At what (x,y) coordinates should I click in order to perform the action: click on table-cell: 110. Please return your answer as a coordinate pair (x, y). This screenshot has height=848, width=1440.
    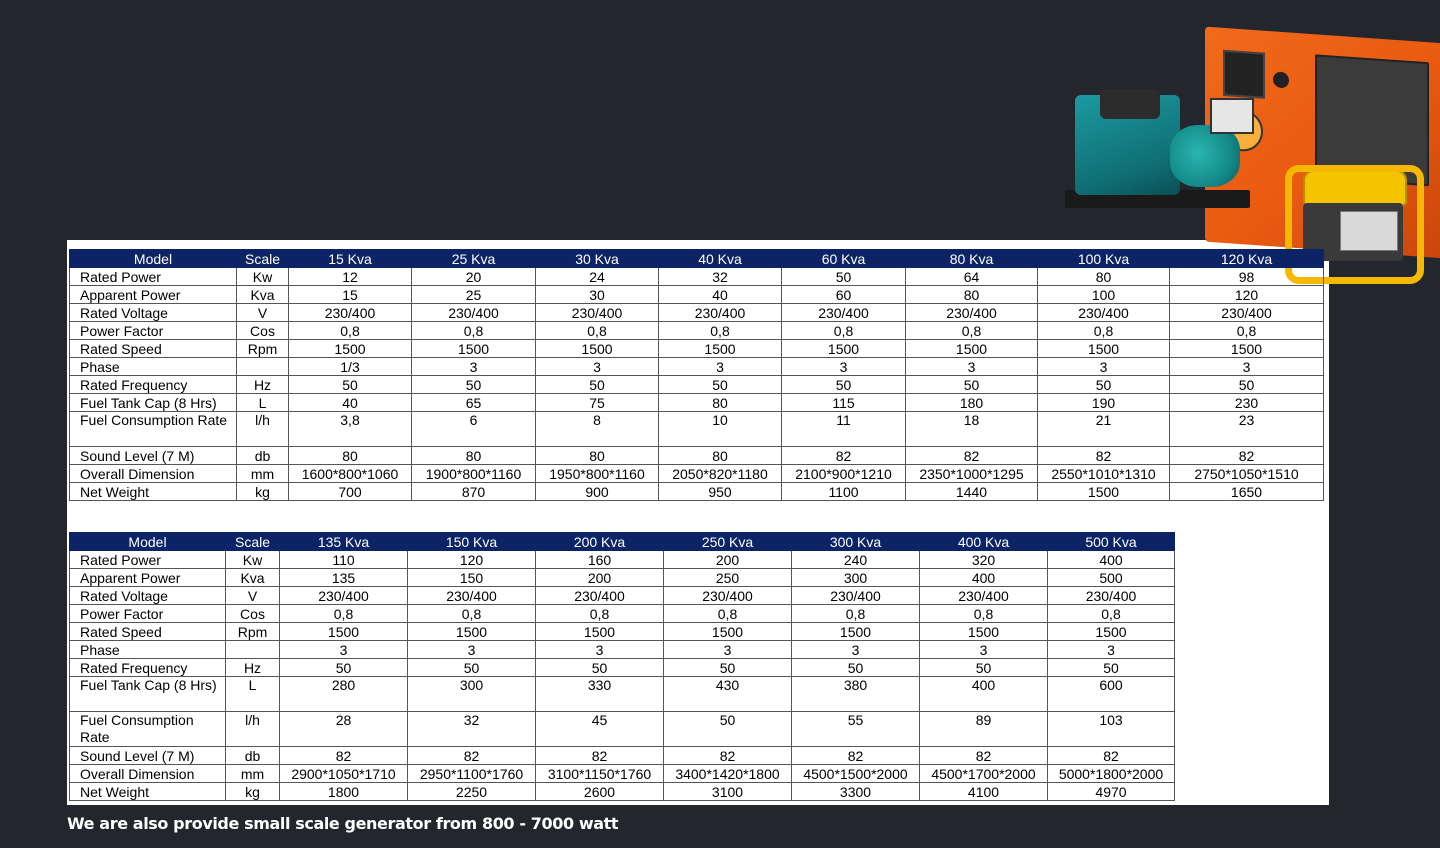
    Looking at the image, I should click on (343, 559).